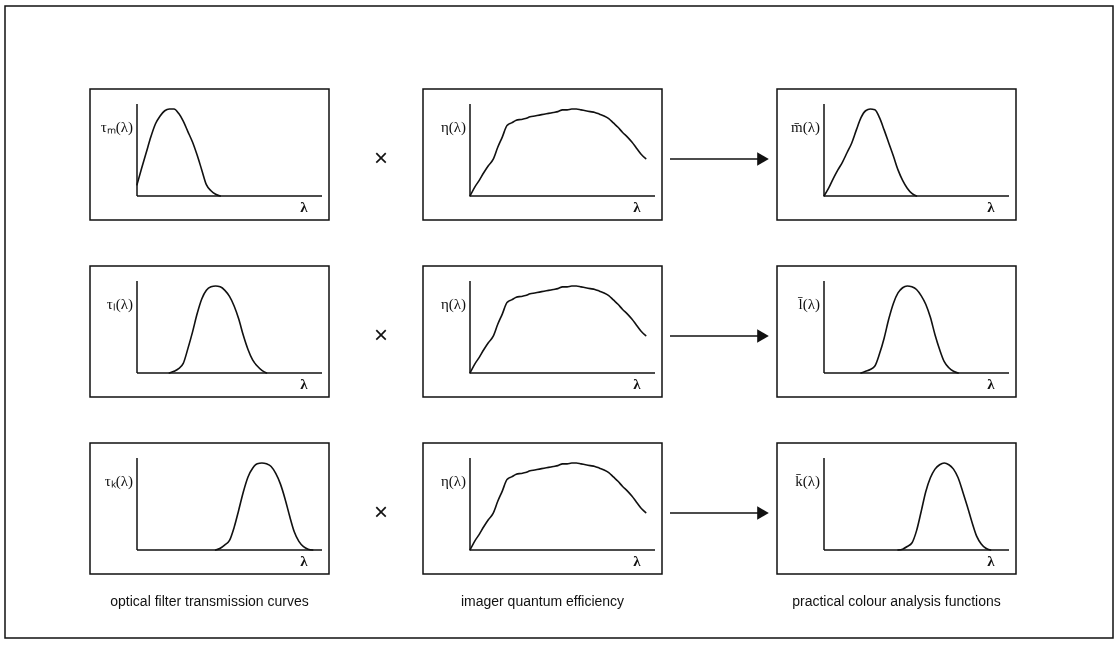 This screenshot has height=649, width=1116. I want to click on y-axis-title: k̄(λ), so click(807, 481).